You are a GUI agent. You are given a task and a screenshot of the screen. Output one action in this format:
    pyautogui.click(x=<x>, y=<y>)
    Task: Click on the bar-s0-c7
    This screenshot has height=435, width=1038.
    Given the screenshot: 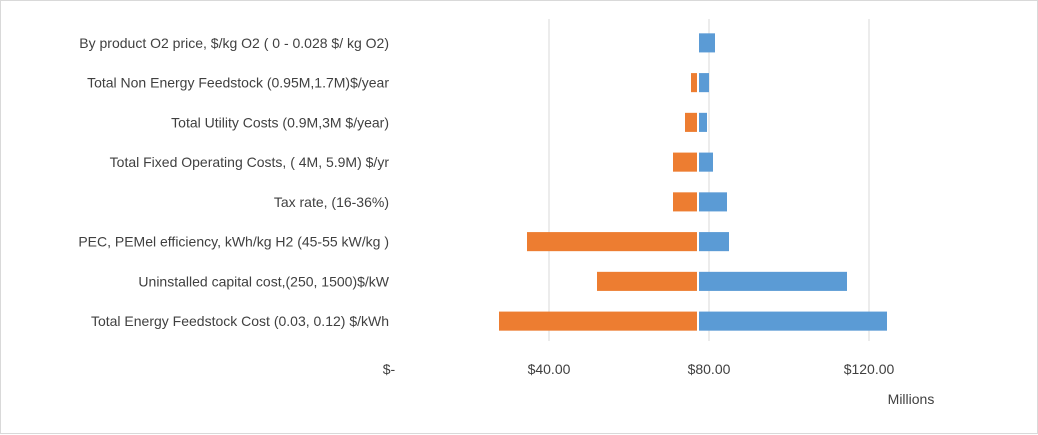 What is the action you would take?
    pyautogui.click(x=598, y=321)
    